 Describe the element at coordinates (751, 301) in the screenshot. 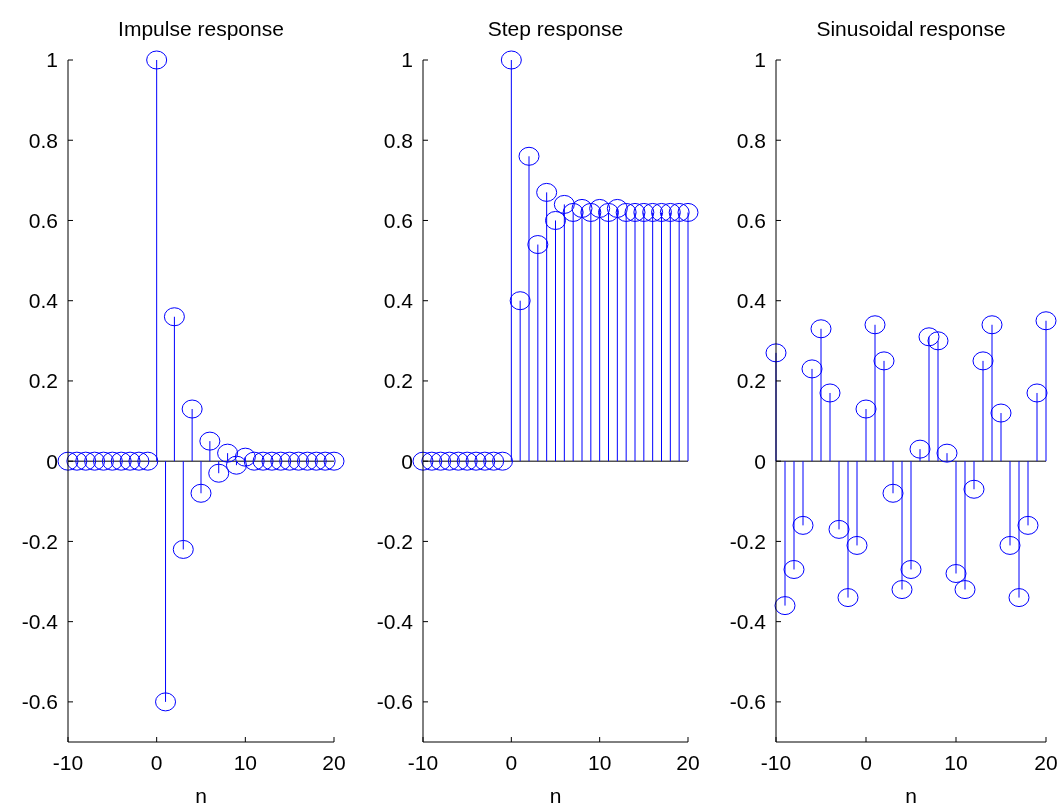

I see `y-tick-label: 0.4` at that location.